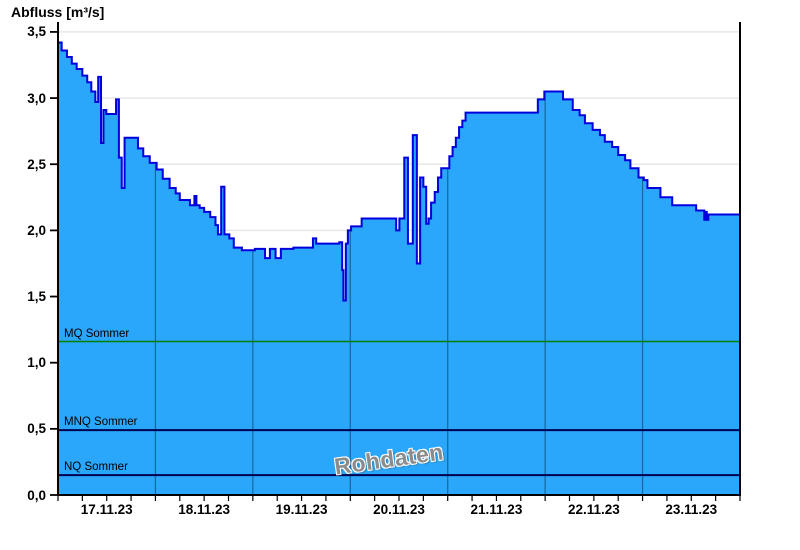 This screenshot has height=550, width=800. I want to click on chart-title: Abfluss [m³/s], so click(58, 12).